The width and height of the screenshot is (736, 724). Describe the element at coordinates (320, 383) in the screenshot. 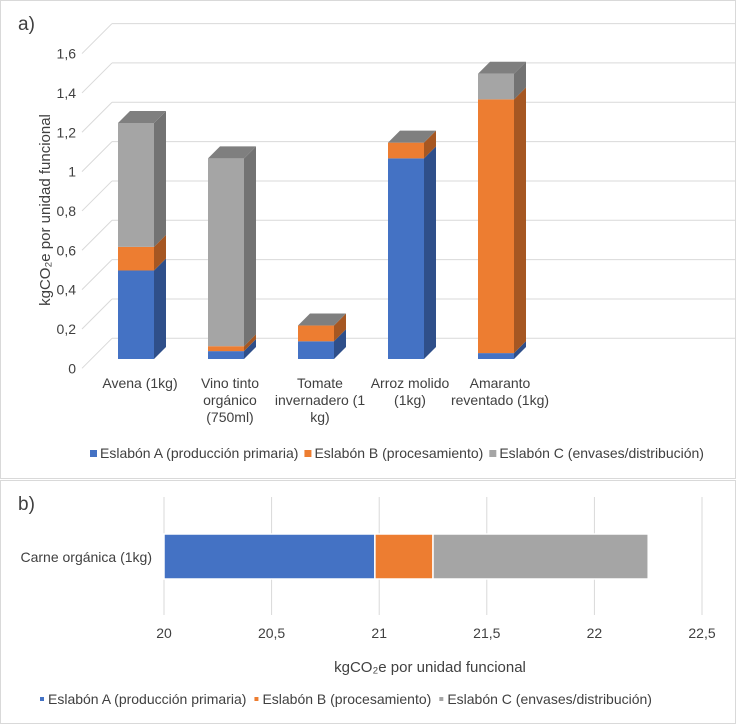

I see `category-label: Tomate` at that location.